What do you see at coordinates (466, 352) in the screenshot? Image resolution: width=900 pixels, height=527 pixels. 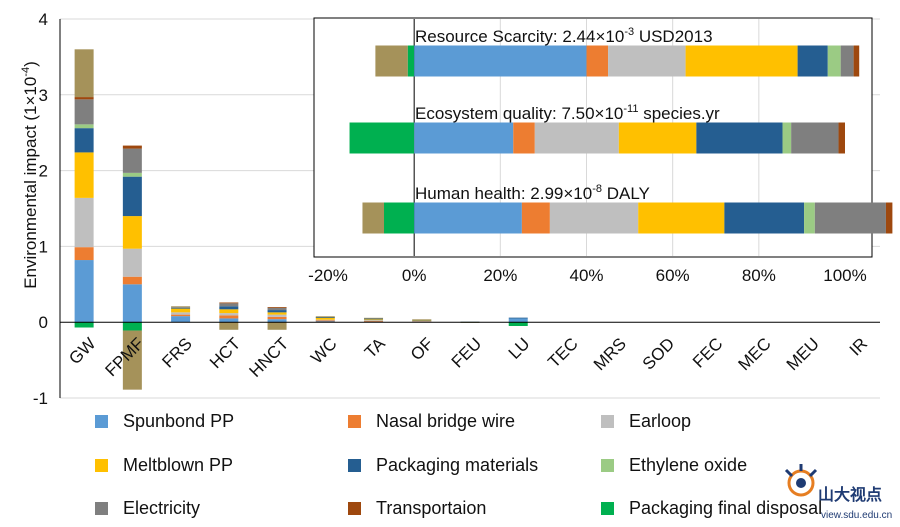 I see `x-category-label: FEU` at bounding box center [466, 352].